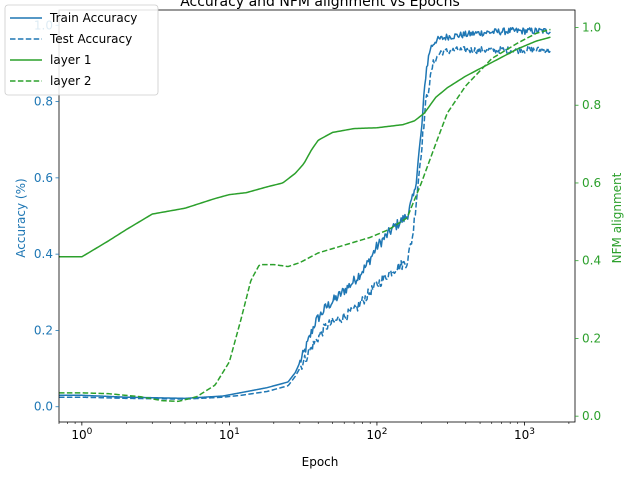 The image size is (640, 480). What do you see at coordinates (43, 178) in the screenshot?
I see `y-left-tick-label: 0.6` at bounding box center [43, 178].